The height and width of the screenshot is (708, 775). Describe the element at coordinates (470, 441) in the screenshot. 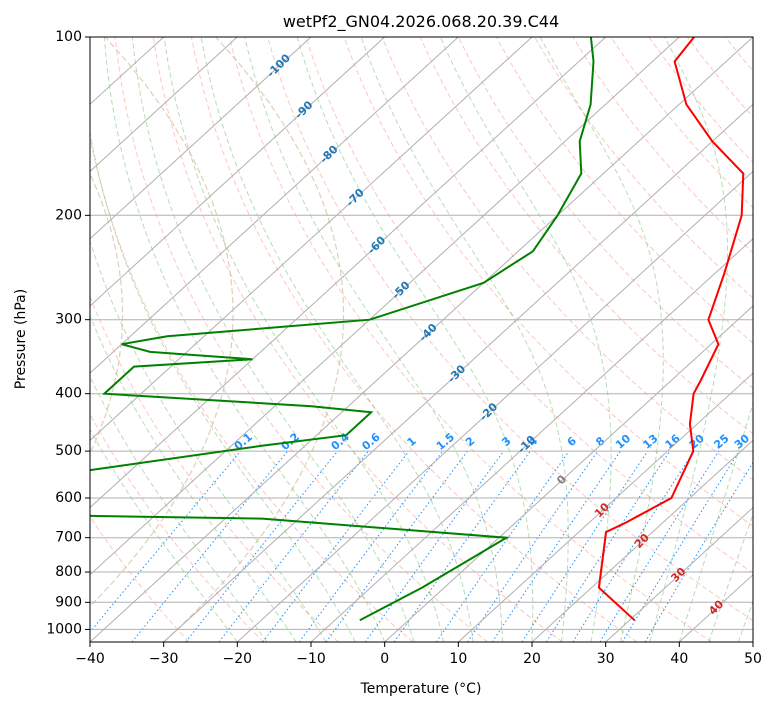

I see `mixing-ratio-label: 2` at that location.